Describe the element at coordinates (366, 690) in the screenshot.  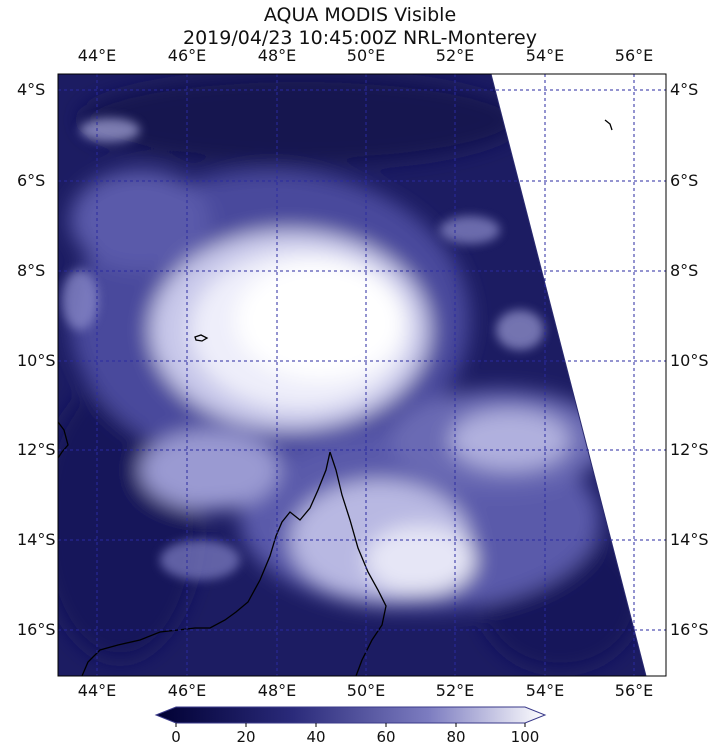
I see `lon-label-bottom: 50°E` at that location.